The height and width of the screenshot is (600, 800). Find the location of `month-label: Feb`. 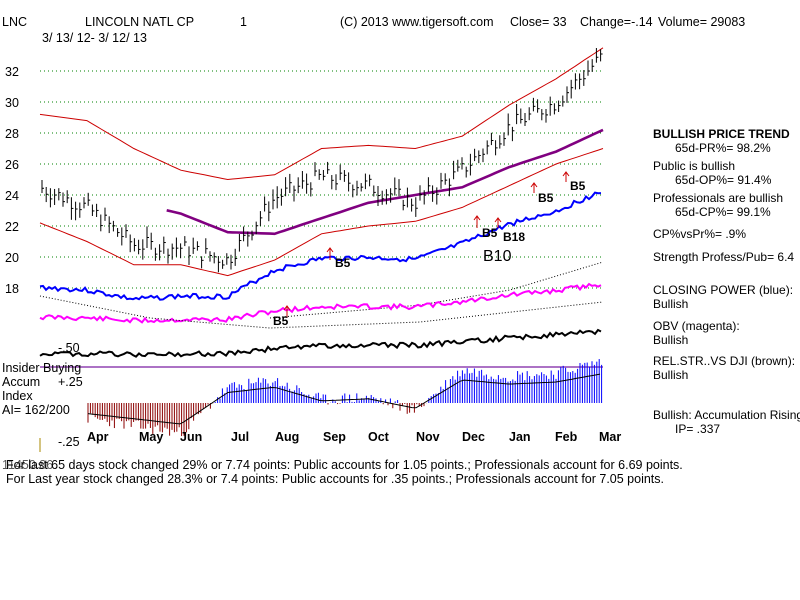

month-label: Feb is located at coordinates (566, 437).